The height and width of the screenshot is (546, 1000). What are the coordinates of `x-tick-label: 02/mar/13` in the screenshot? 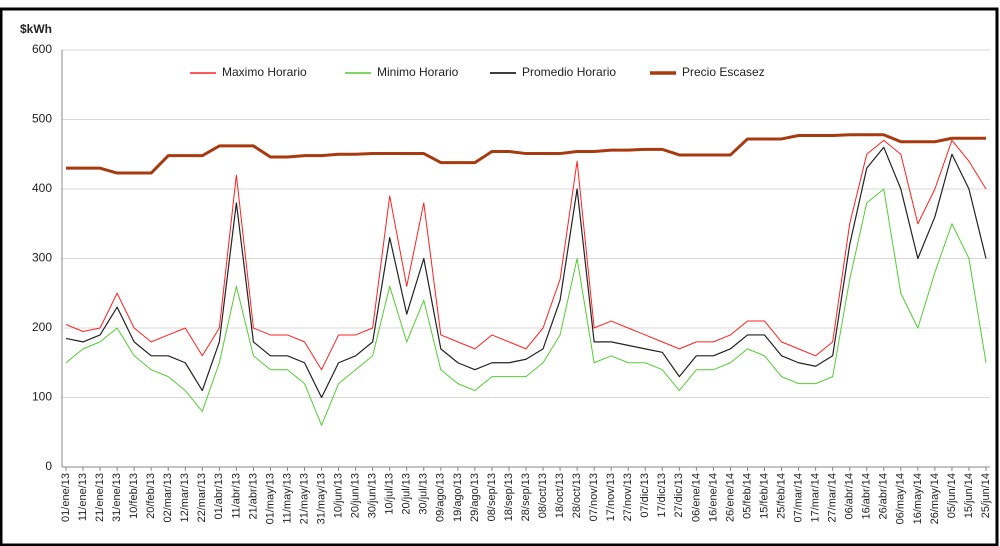 It's located at (168, 498).